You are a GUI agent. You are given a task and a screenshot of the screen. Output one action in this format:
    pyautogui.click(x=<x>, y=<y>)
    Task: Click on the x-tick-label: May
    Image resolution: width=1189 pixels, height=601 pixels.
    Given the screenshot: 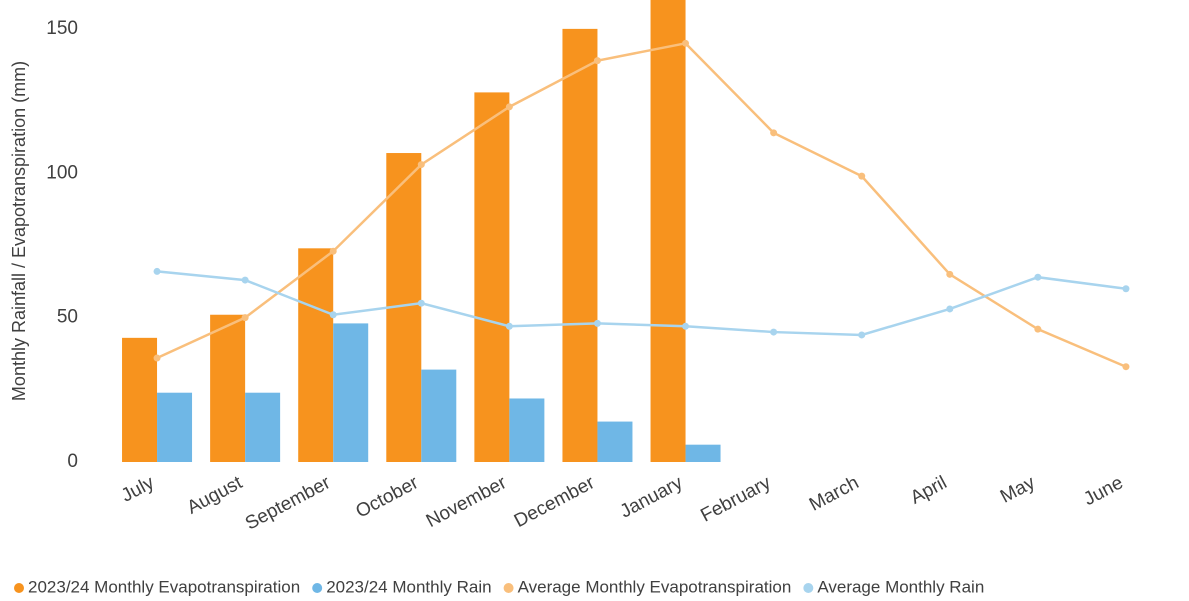 What is the action you would take?
    pyautogui.click(x=1018, y=490)
    